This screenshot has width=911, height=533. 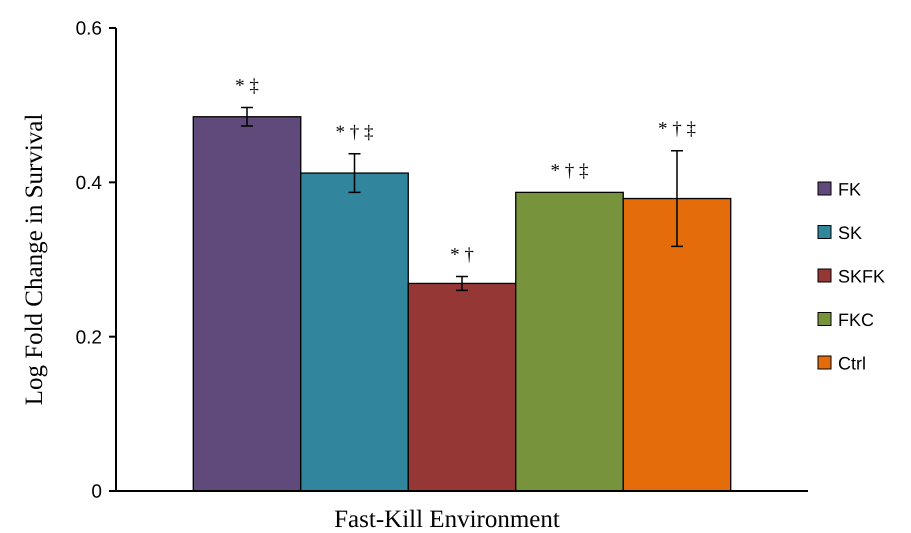 I want to click on y-tick-label: 0.2, so click(x=89, y=337).